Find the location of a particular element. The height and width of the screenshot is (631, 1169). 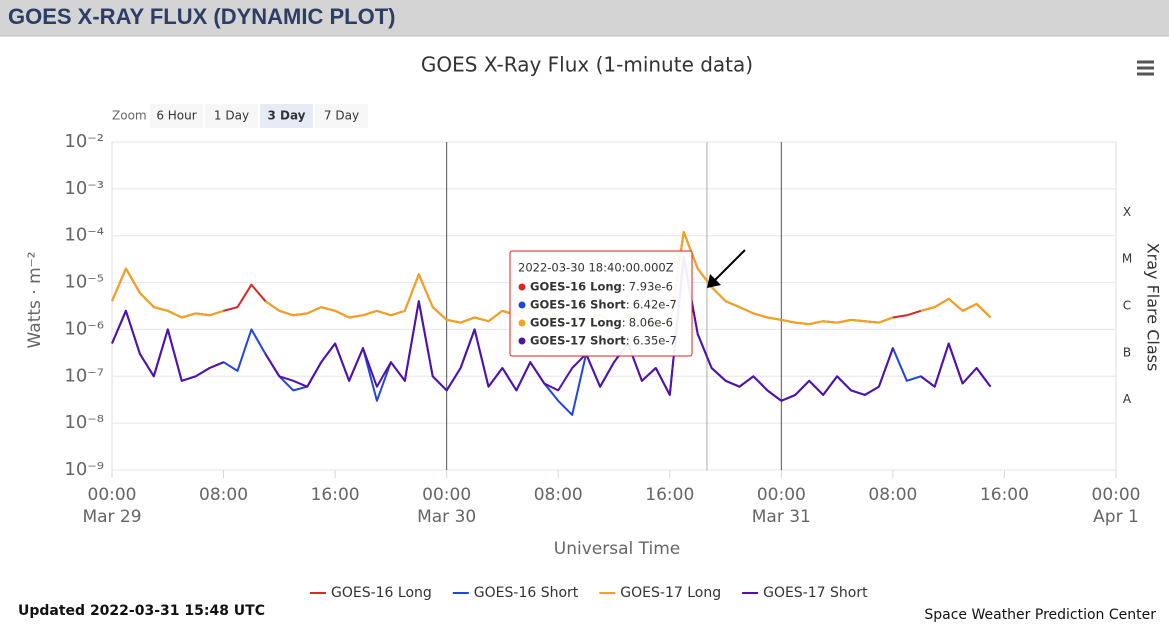

x-axis-title: Universal Time is located at coordinates (617, 549).